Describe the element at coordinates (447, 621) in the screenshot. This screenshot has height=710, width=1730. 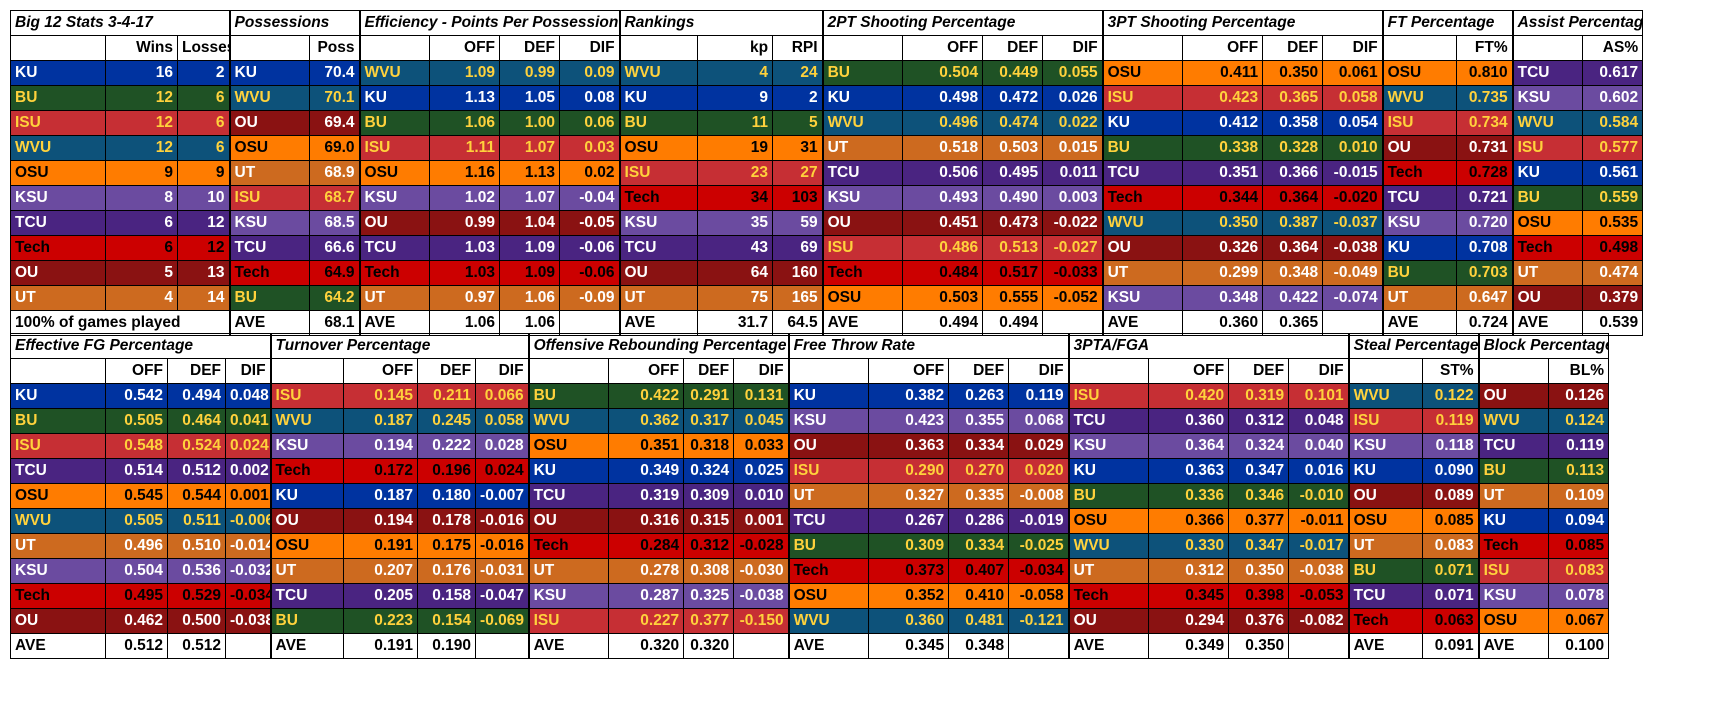
I see `value-cell: 0.154` at that location.